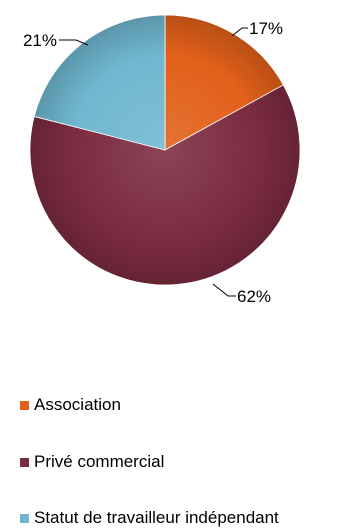 The width and height of the screenshot is (343, 529). Describe the element at coordinates (40, 40) in the screenshot. I see `data-label-statut-de-travailleur-independant: 21%` at that location.